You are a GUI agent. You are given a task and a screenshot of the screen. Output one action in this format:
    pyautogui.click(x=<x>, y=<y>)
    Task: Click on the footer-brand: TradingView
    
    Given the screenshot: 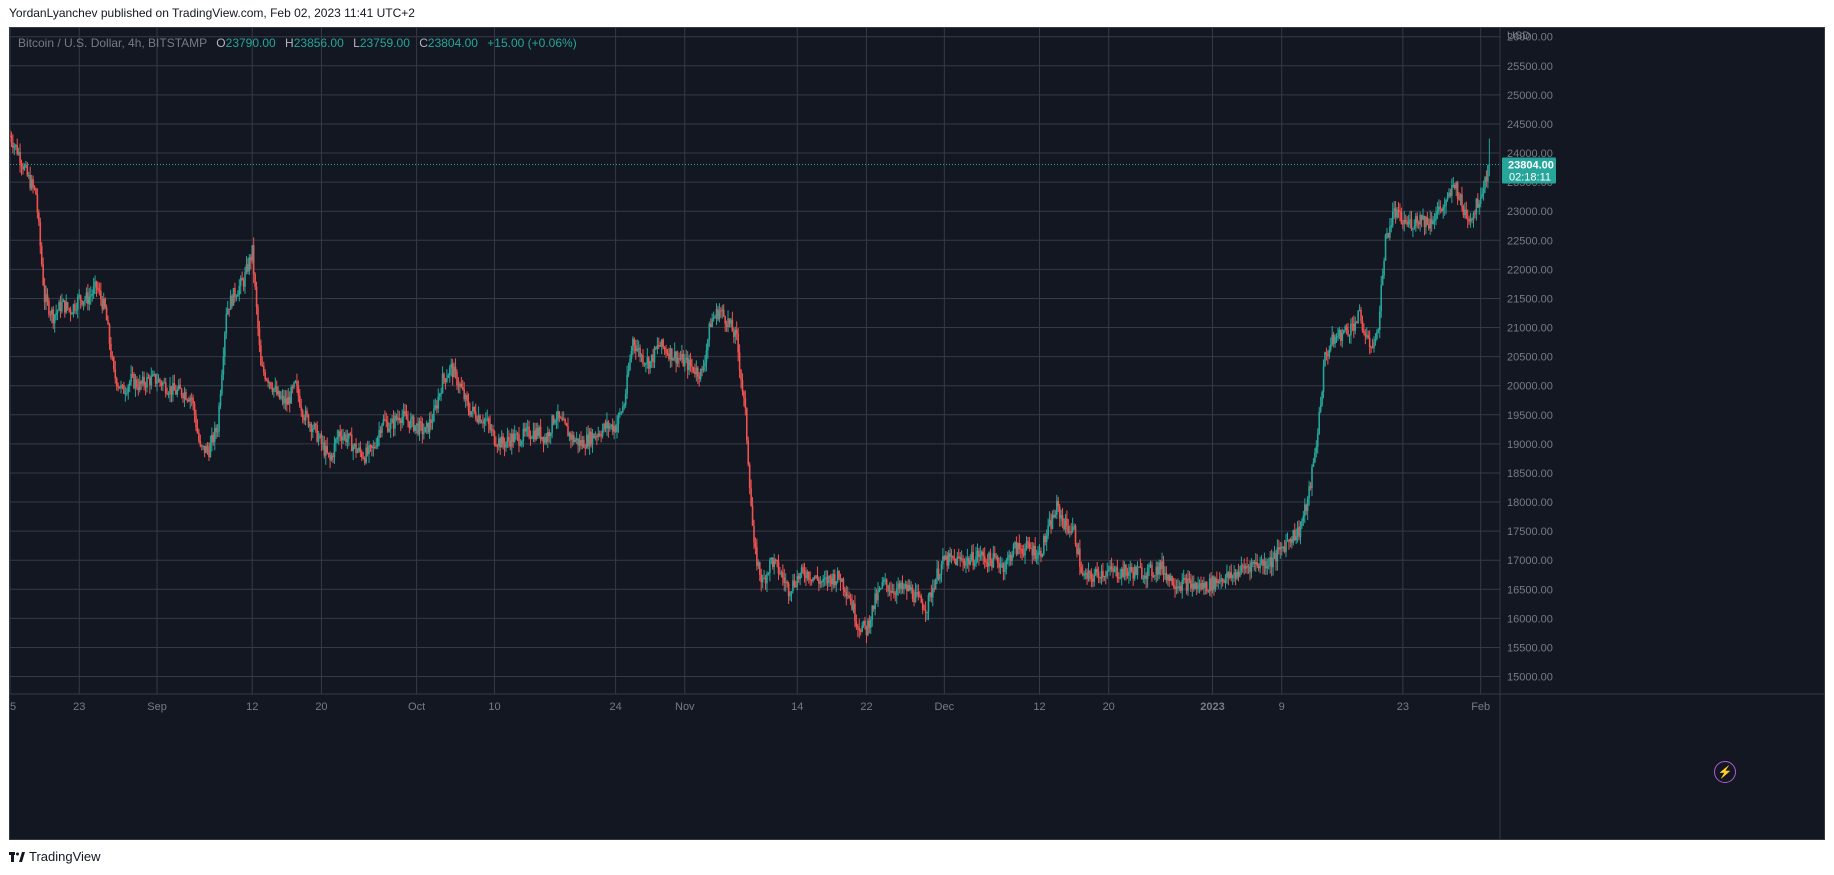 What is the action you would take?
    pyautogui.click(x=55, y=856)
    